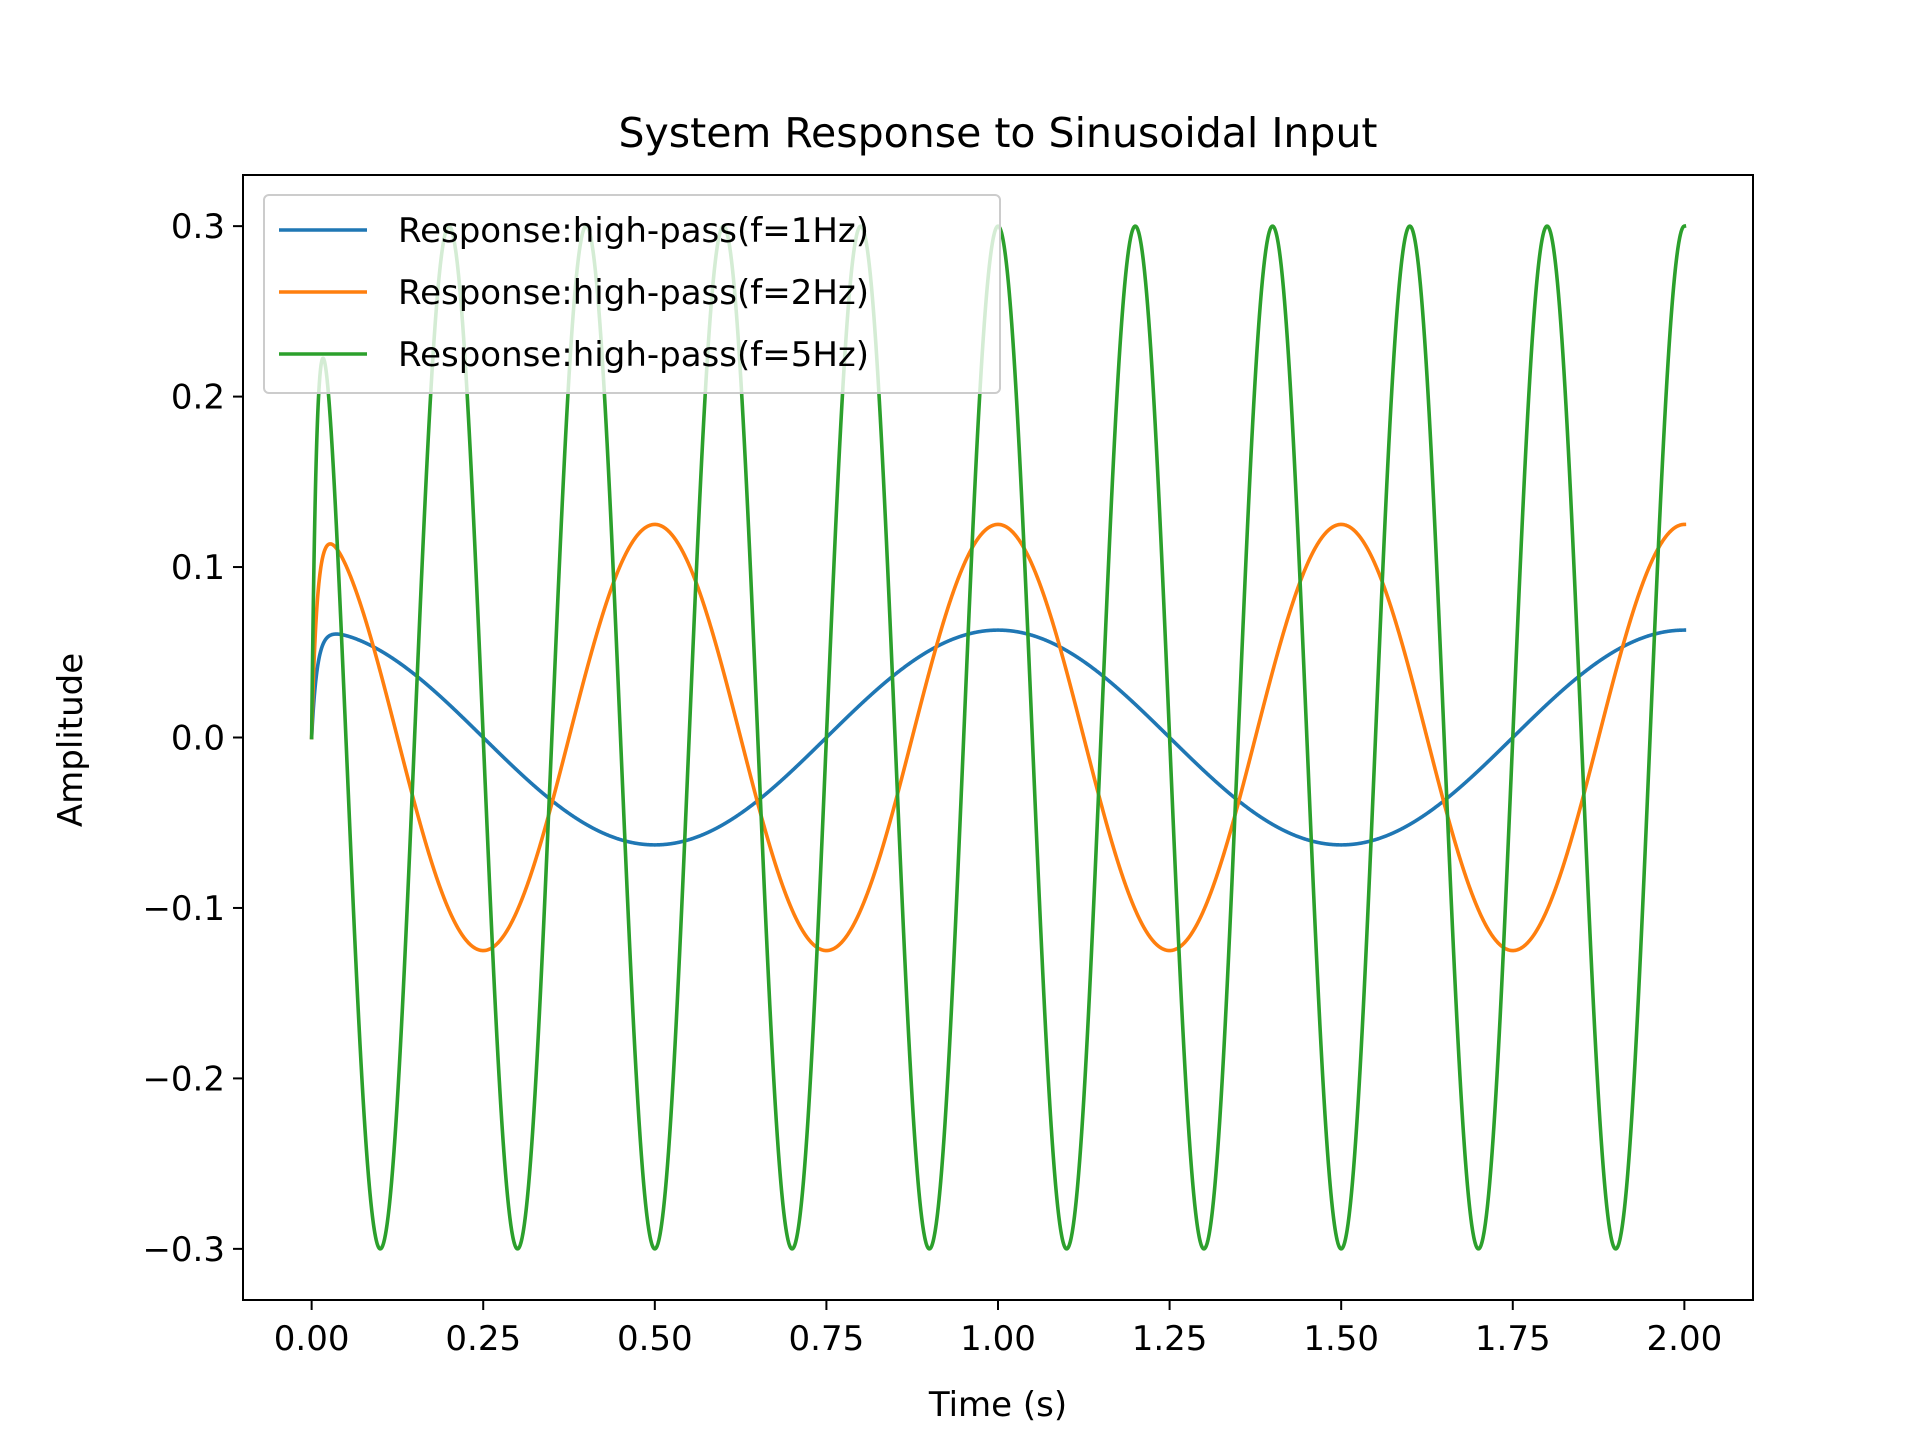 The width and height of the screenshot is (1920, 1440). What do you see at coordinates (633, 231) in the screenshot?
I see `legend-label-1: Response:high-pass(f=1Hz)` at bounding box center [633, 231].